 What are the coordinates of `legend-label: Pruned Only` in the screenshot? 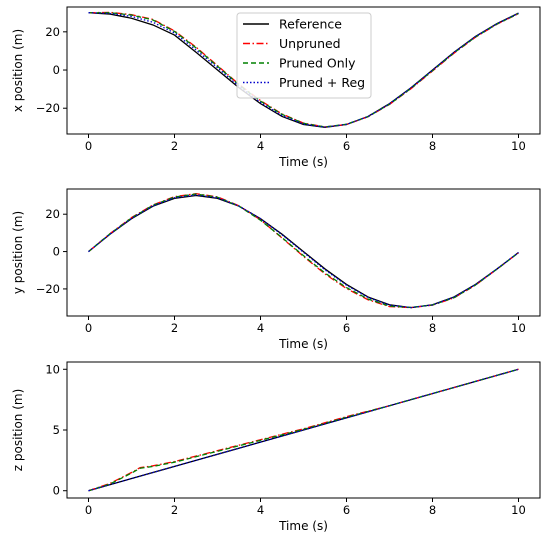 It's located at (317, 63).